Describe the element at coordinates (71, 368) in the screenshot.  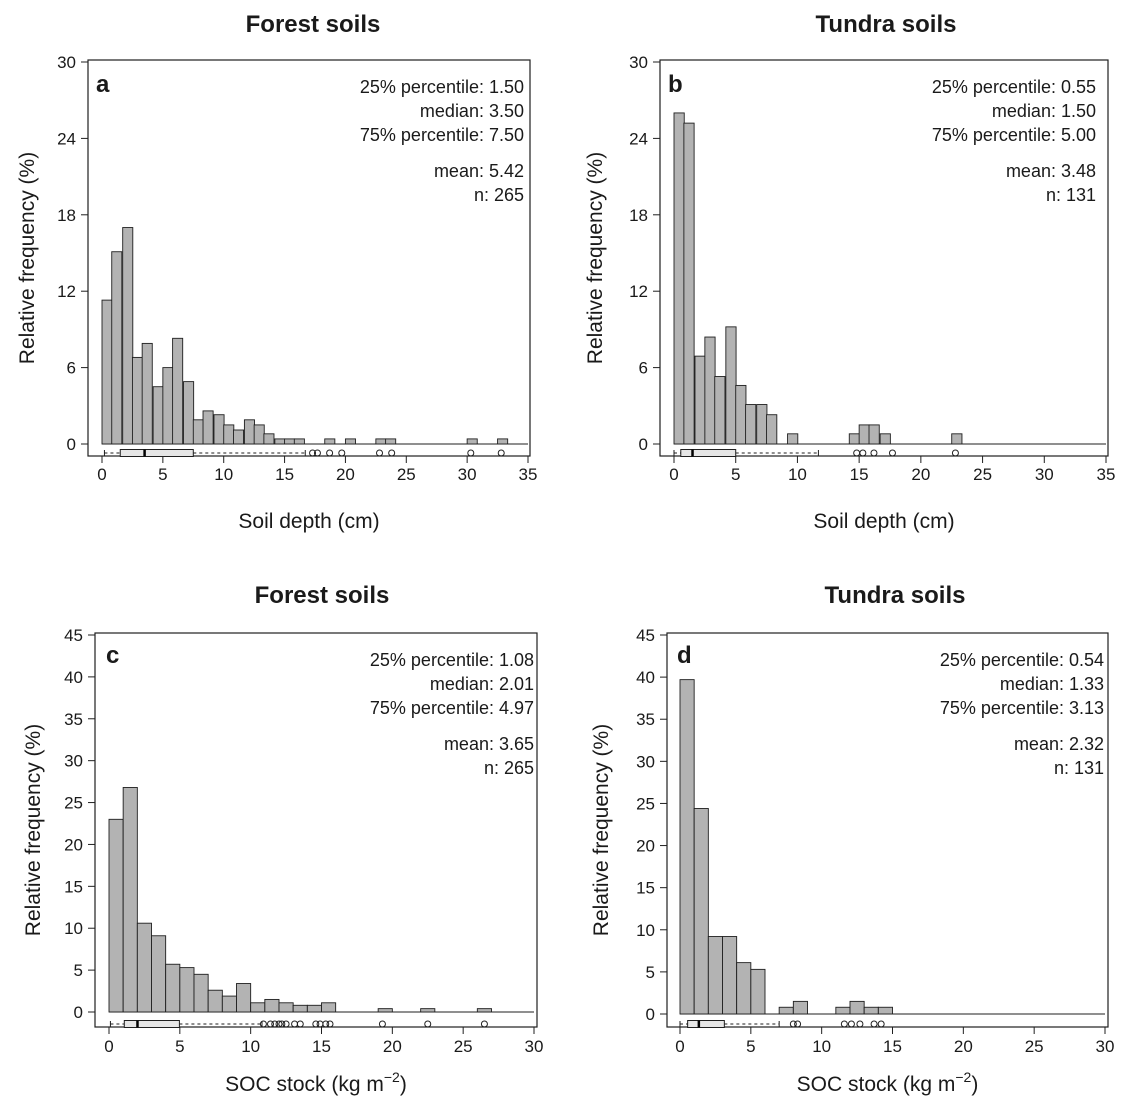
I see `y-tick-label: 6` at that location.